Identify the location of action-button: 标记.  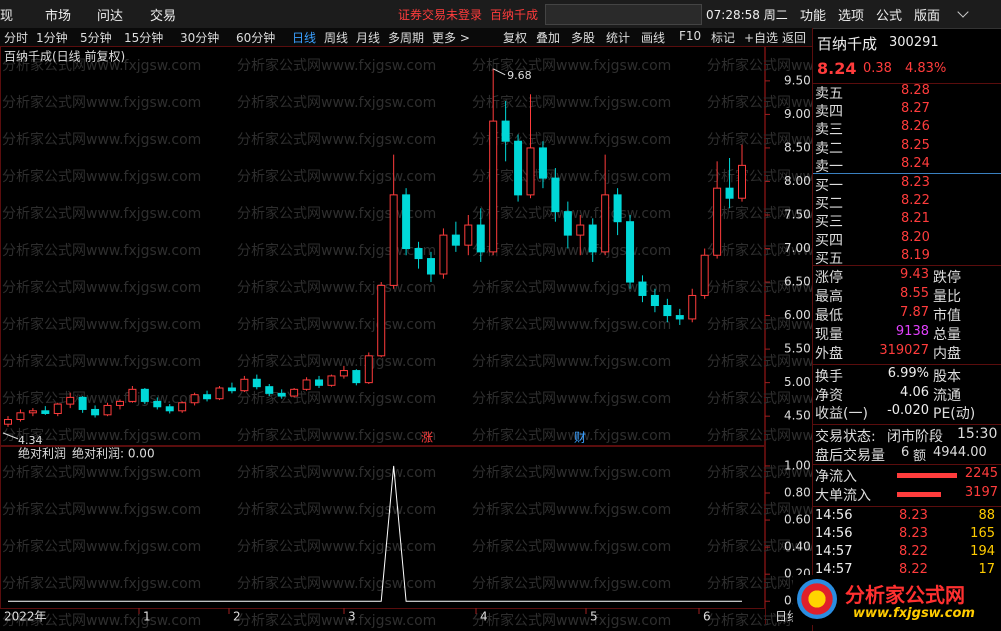
(723, 38).